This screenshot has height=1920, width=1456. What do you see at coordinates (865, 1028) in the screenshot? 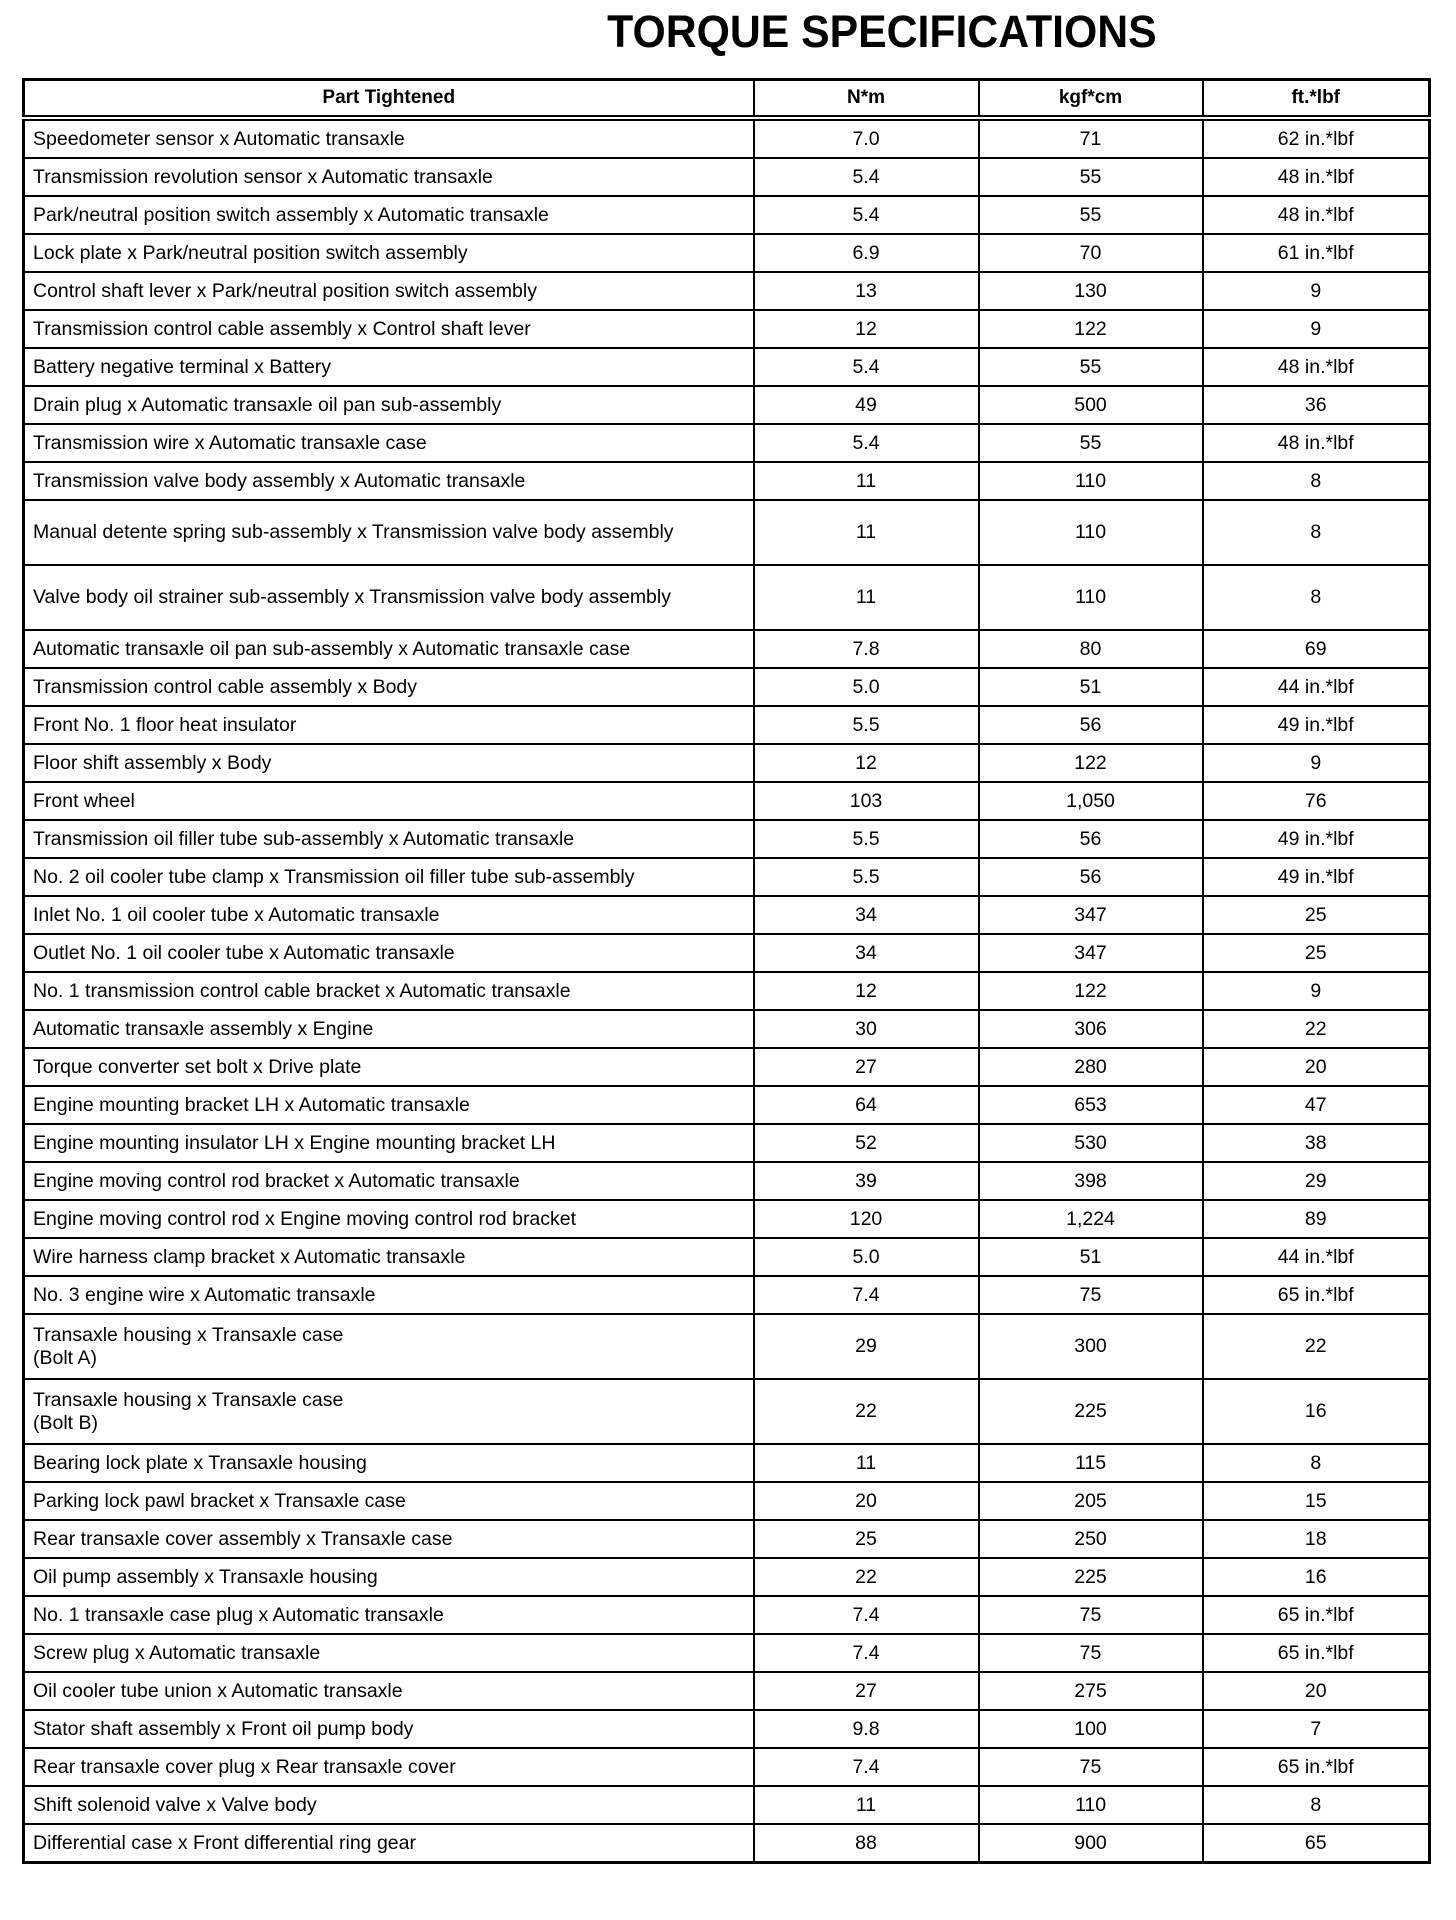
I see `nm-cell: 30` at bounding box center [865, 1028].